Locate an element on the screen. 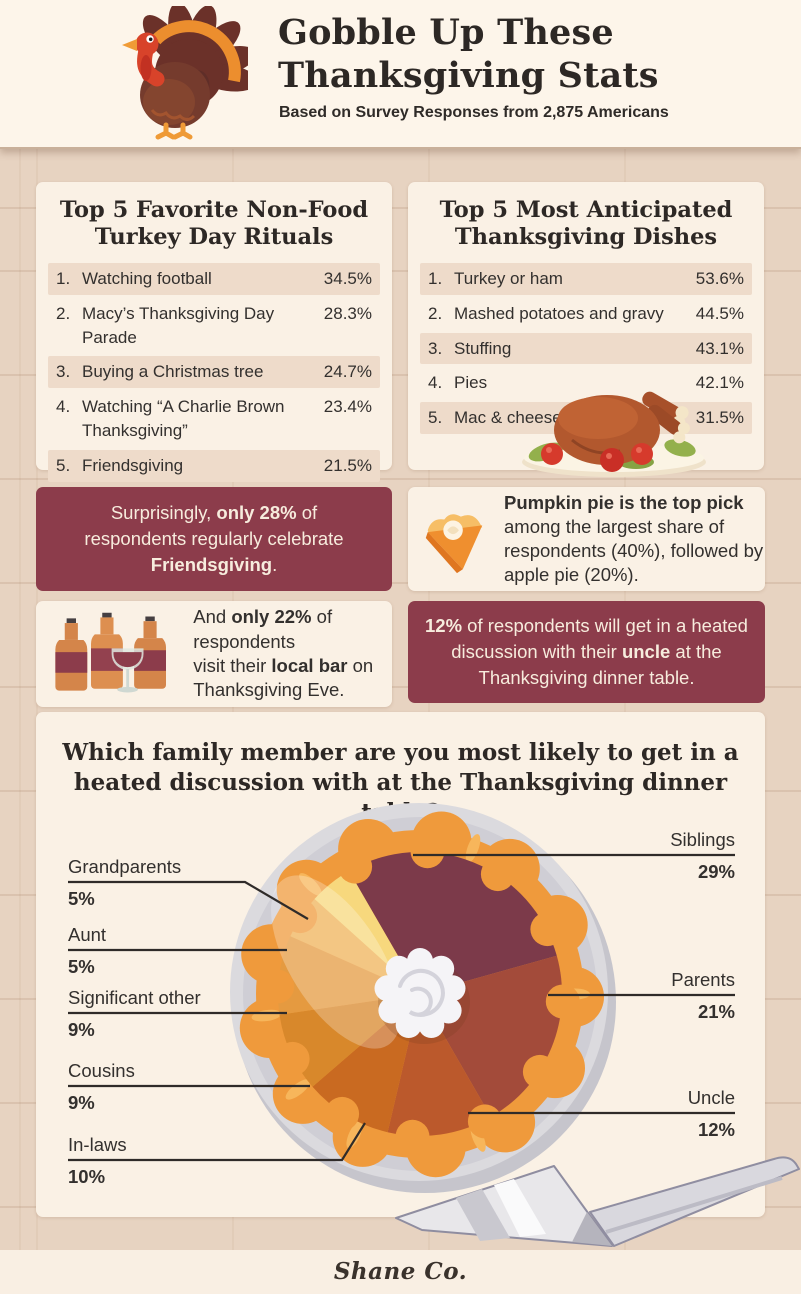  pie-crust-inner-edge is located at coordinates (420, 994).